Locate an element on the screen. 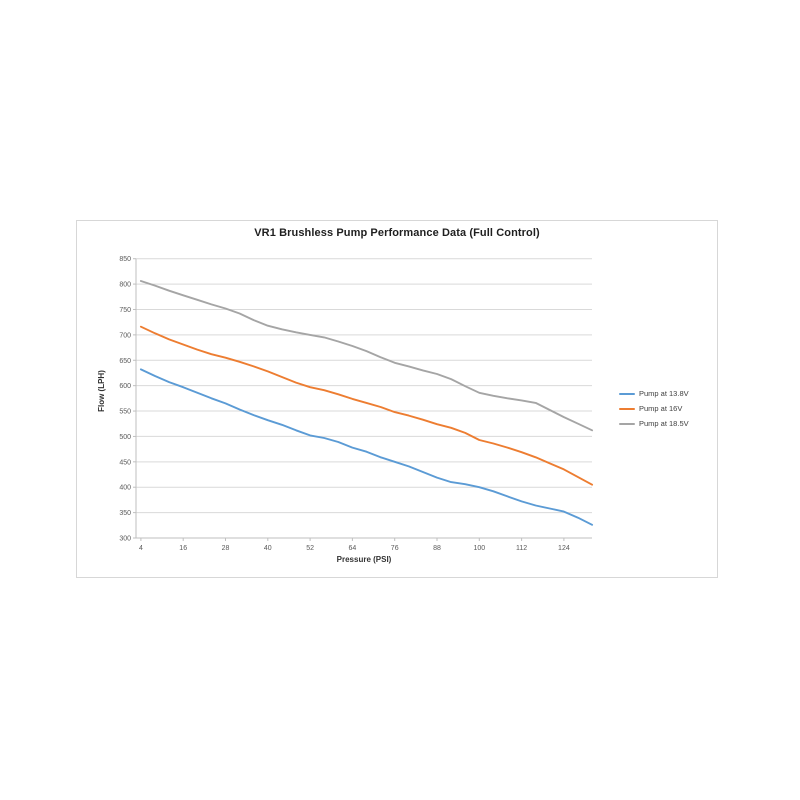  svg-text: 52 is located at coordinates (310, 548).